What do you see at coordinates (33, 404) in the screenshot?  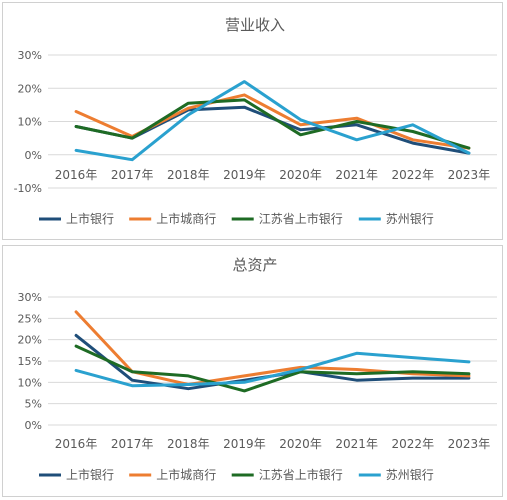 I see `y-tick-label: 5%` at bounding box center [33, 404].